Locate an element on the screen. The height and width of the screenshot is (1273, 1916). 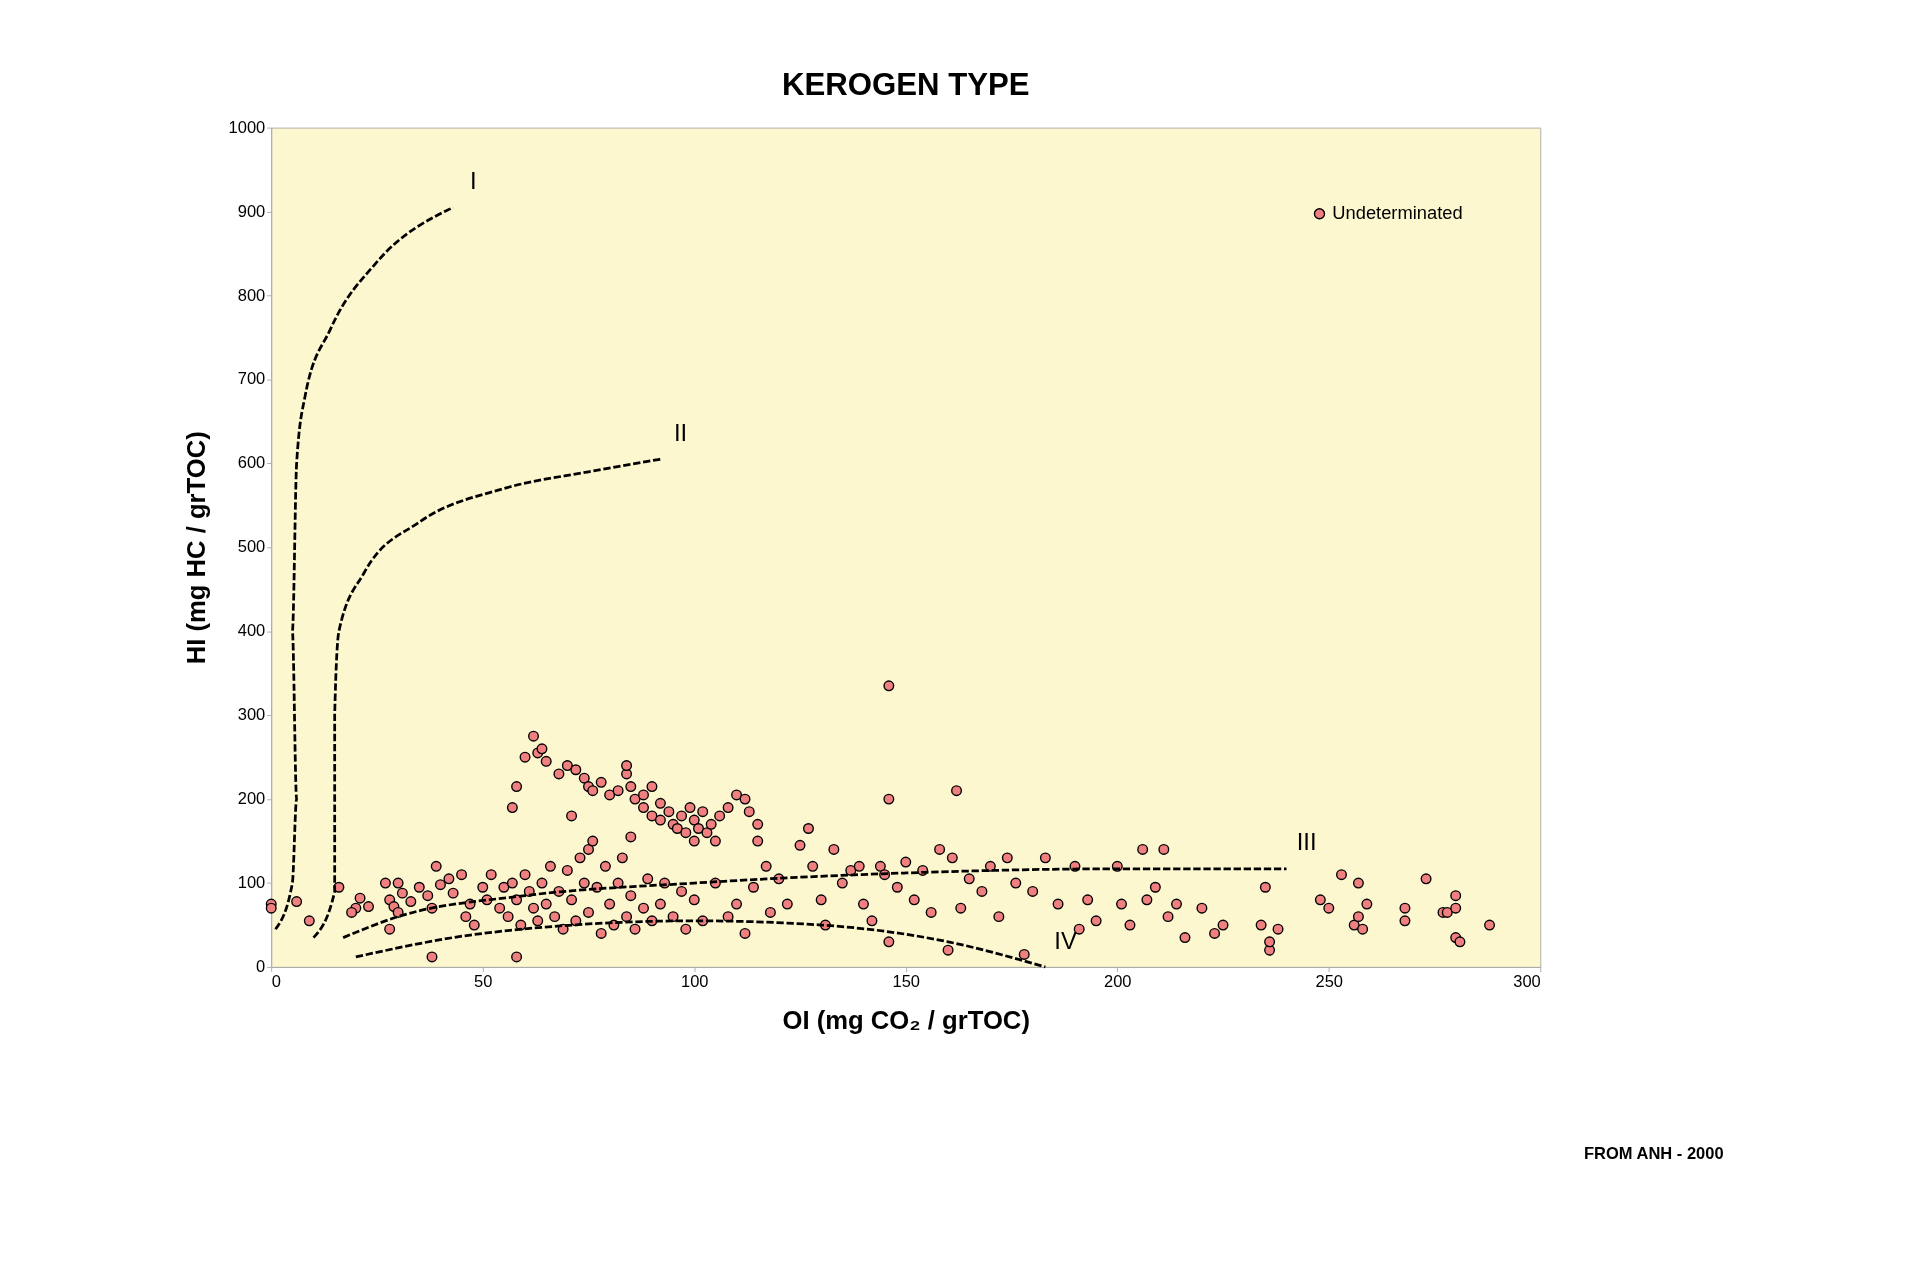
x-tick-label: 100 is located at coordinates (694, 980).